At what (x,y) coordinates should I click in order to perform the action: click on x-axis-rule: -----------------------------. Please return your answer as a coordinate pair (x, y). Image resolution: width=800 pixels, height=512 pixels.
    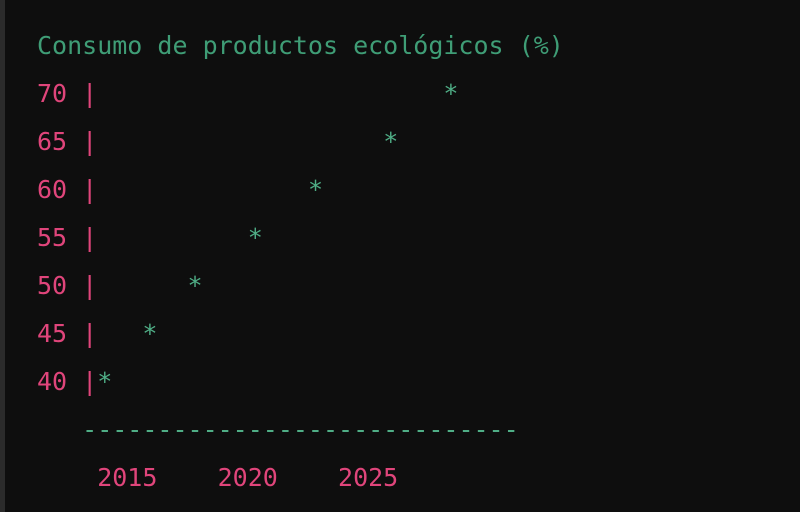
    Looking at the image, I should click on (400, 430).